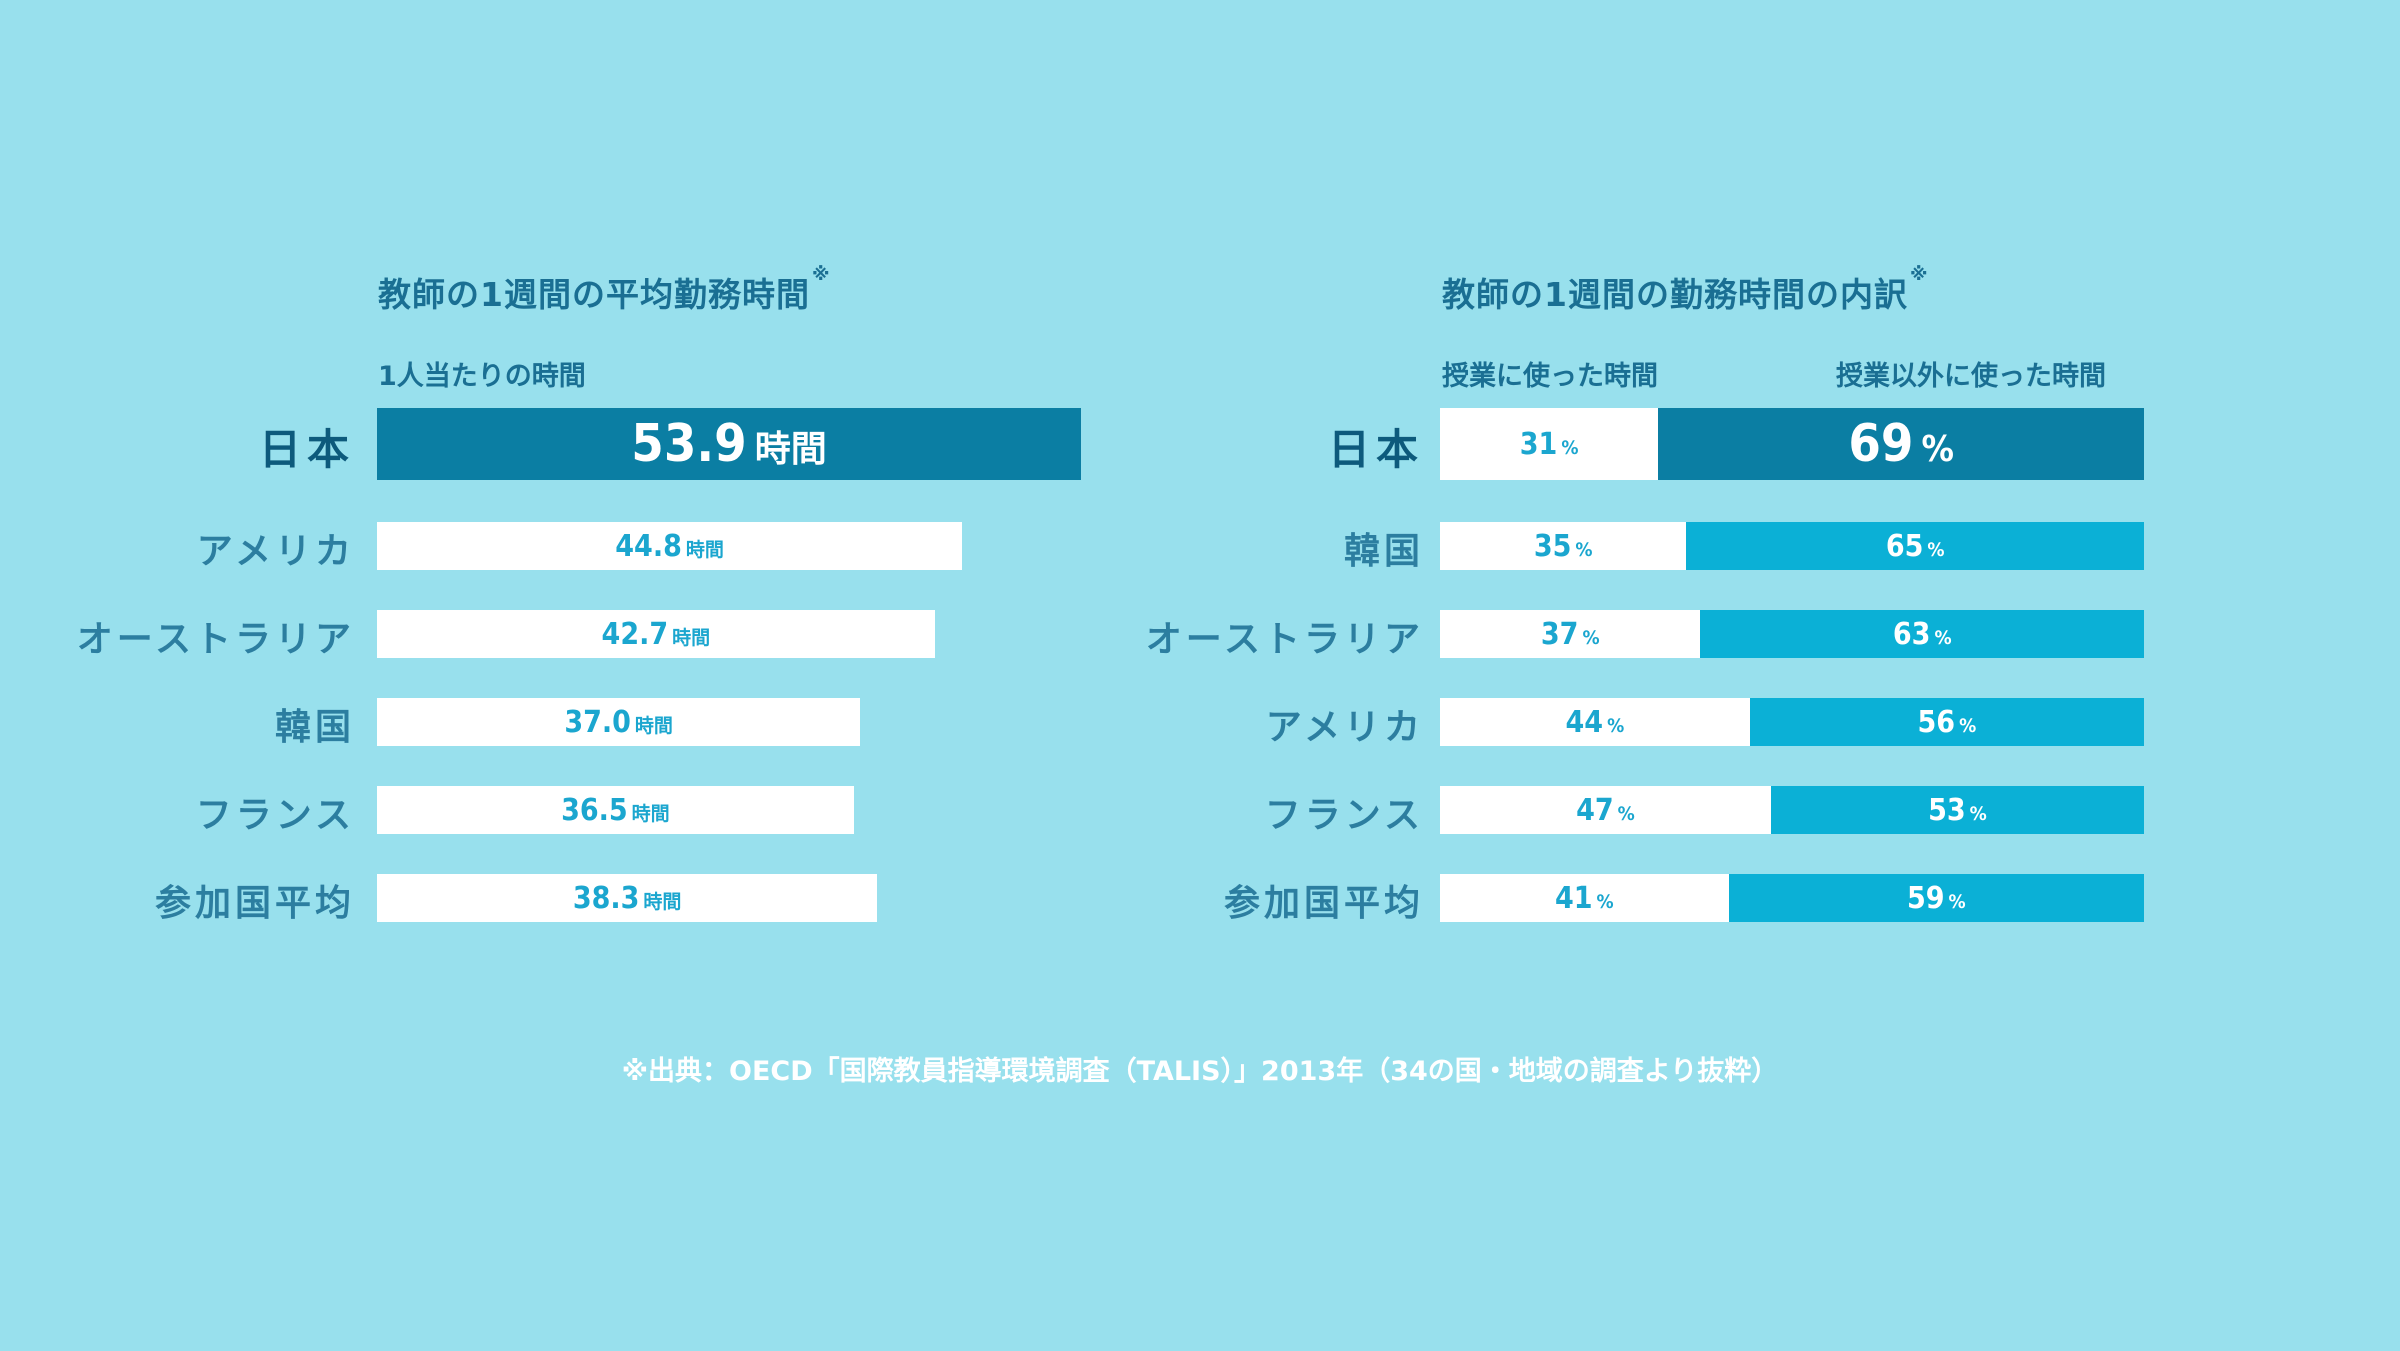 The height and width of the screenshot is (1351, 2400). I want to click on right-bar-teaching-value: 47, so click(1595, 810).